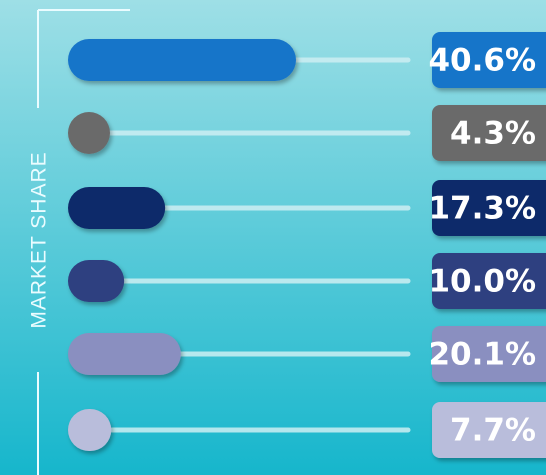 The width and height of the screenshot is (546, 475). I want to click on value-label: 10.0%, so click(482, 282).